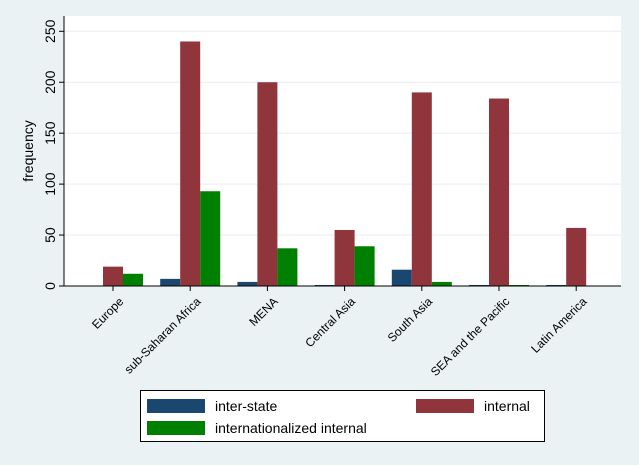 This screenshot has width=639, height=465. I want to click on y-tick-label: 50, so click(50, 235).